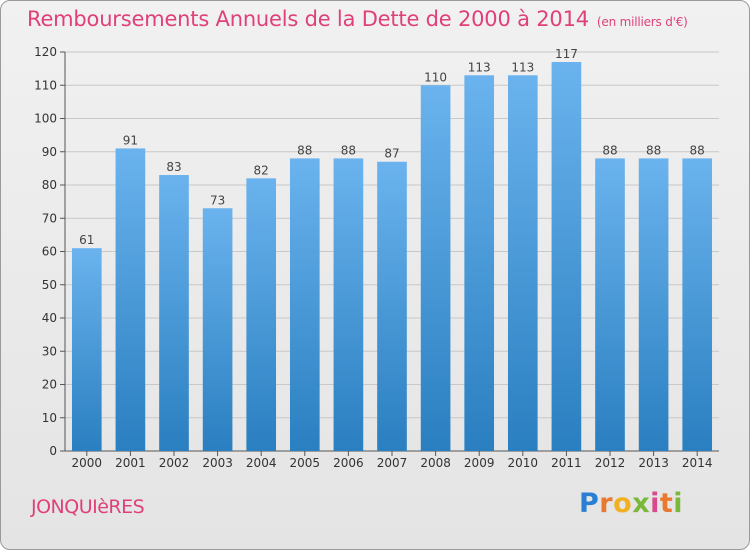 The image size is (750, 550). I want to click on chart-unit: (en milliers d'€), so click(642, 22).